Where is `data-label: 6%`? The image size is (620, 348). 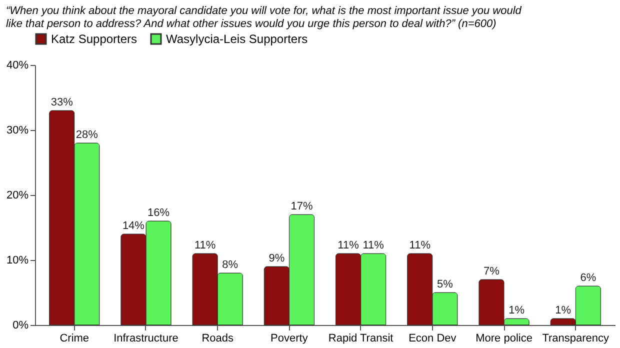 data-label: 6% is located at coordinates (588, 278).